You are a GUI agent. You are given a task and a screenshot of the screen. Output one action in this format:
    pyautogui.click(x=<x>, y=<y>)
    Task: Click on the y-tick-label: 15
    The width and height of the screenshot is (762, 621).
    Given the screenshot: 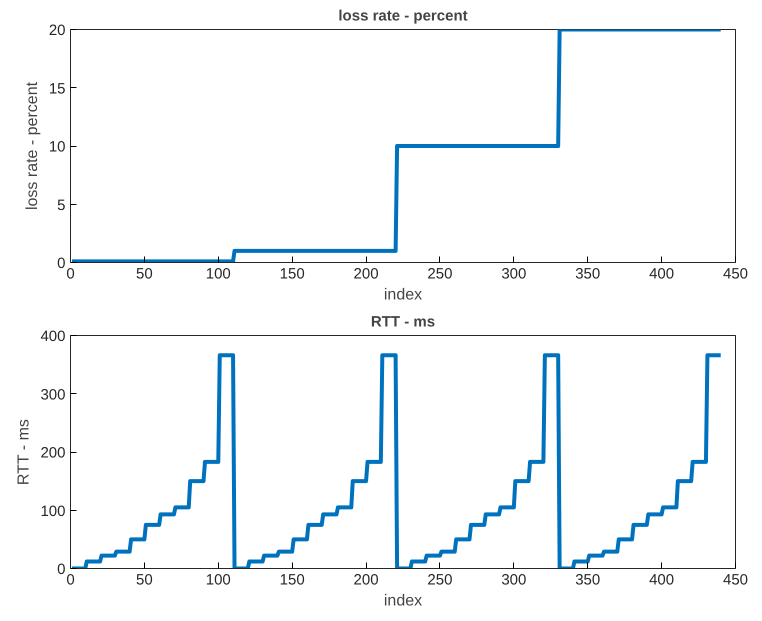 What is the action you would take?
    pyautogui.click(x=57, y=89)
    